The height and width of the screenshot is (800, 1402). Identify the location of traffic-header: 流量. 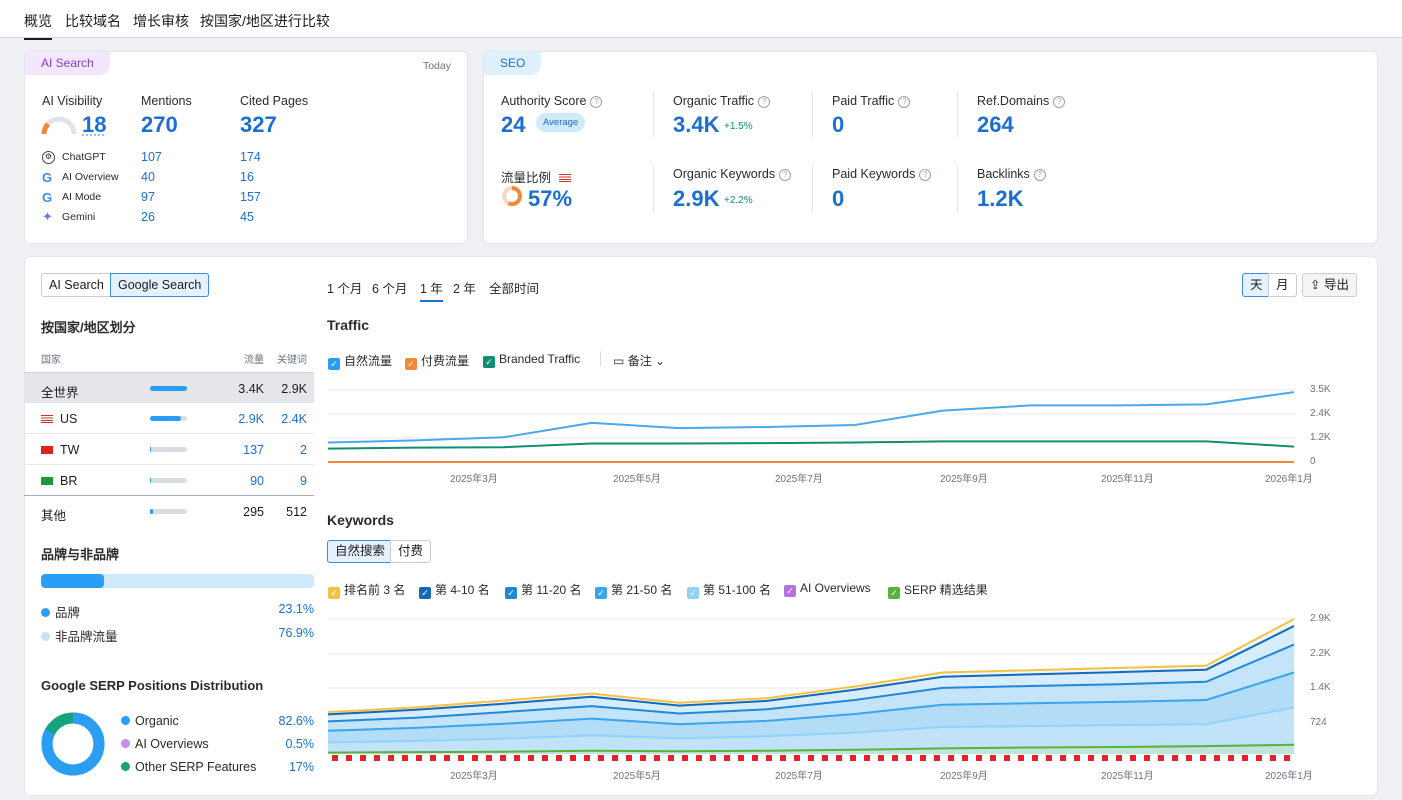
(254, 360).